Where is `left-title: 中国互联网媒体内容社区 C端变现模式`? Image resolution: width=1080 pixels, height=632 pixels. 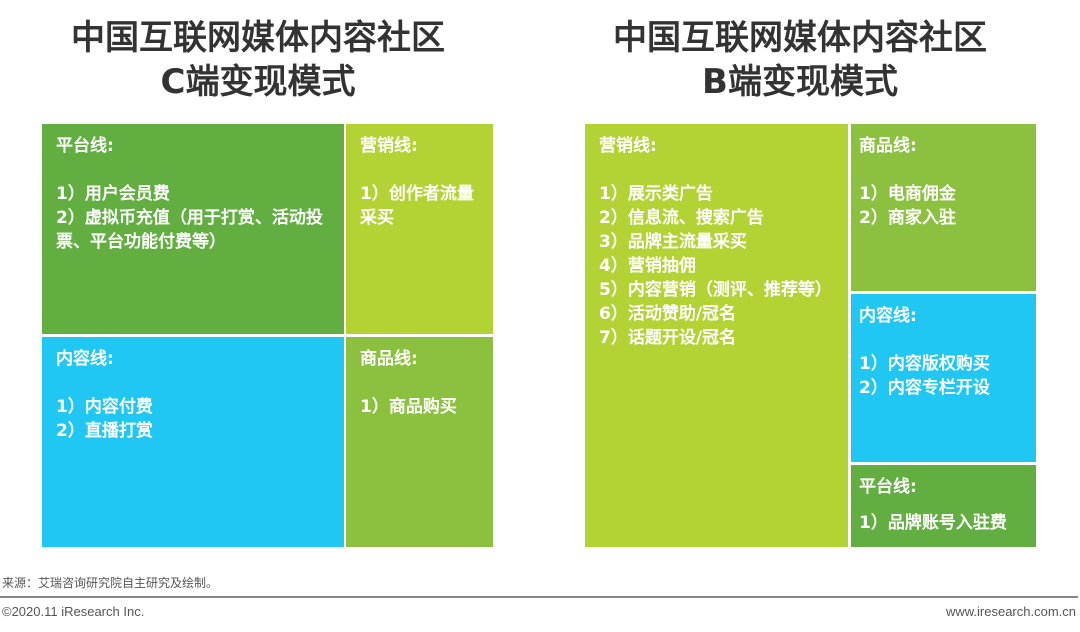
left-title: 中国互联网媒体内容社区 C端变现模式 is located at coordinates (258, 60).